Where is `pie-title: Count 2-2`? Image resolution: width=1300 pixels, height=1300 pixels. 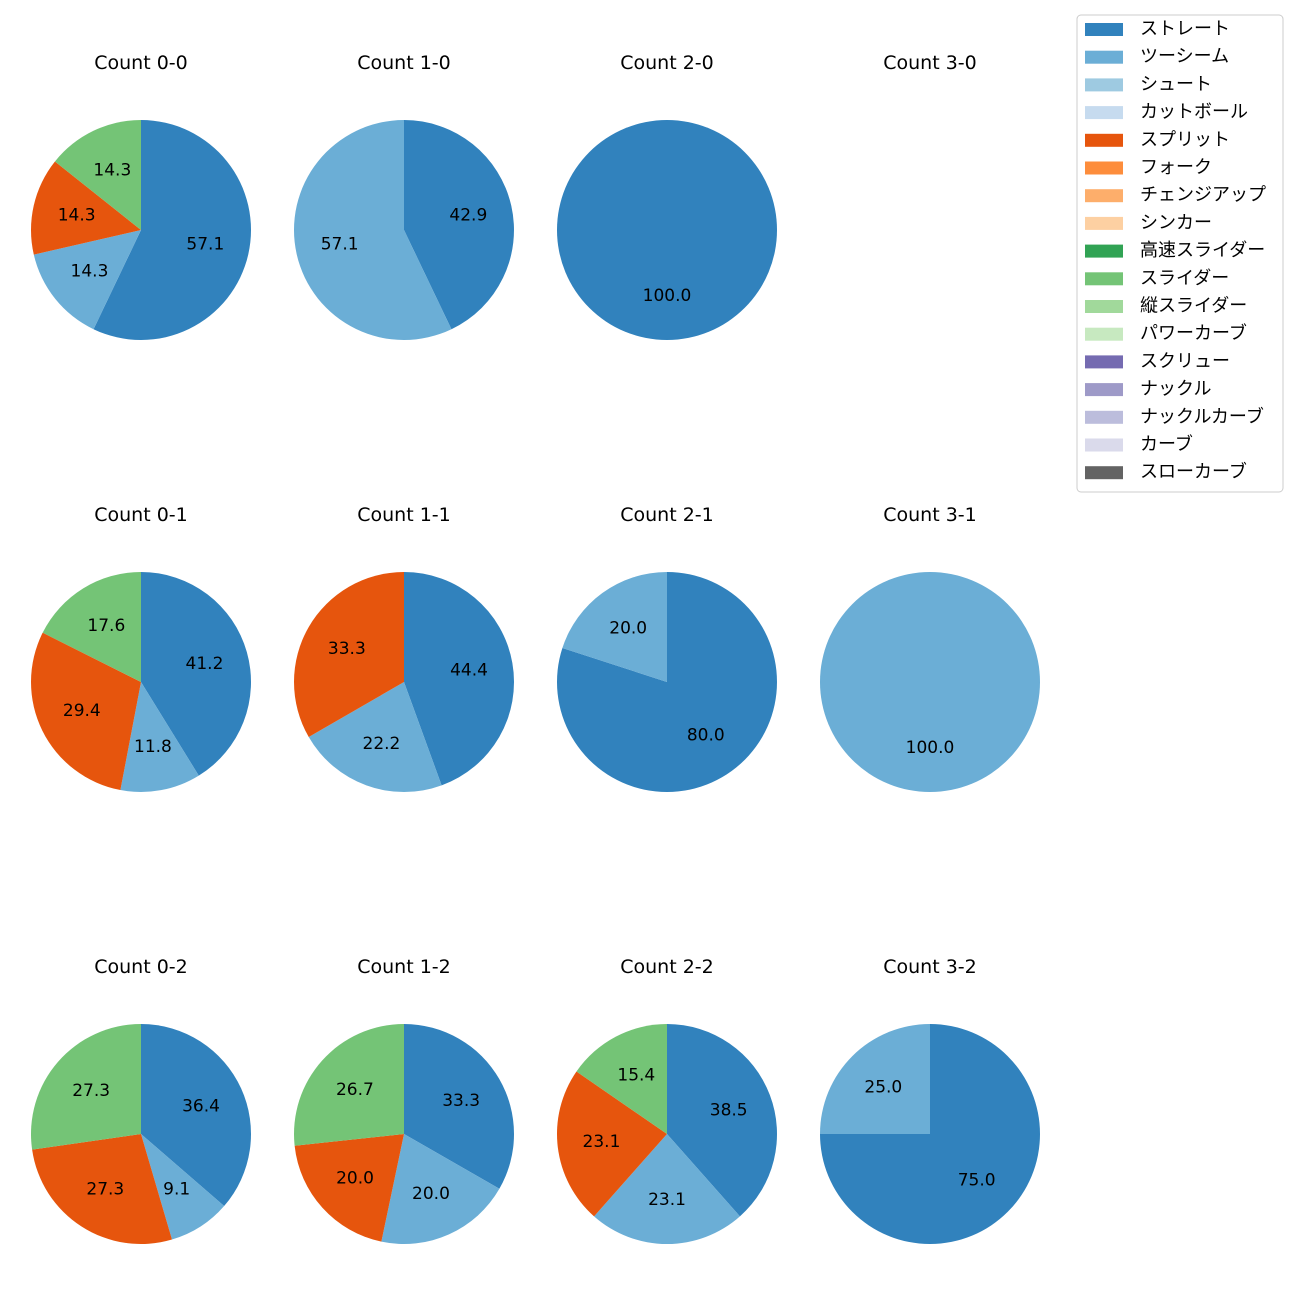 pie-title: Count 2-2 is located at coordinates (667, 967).